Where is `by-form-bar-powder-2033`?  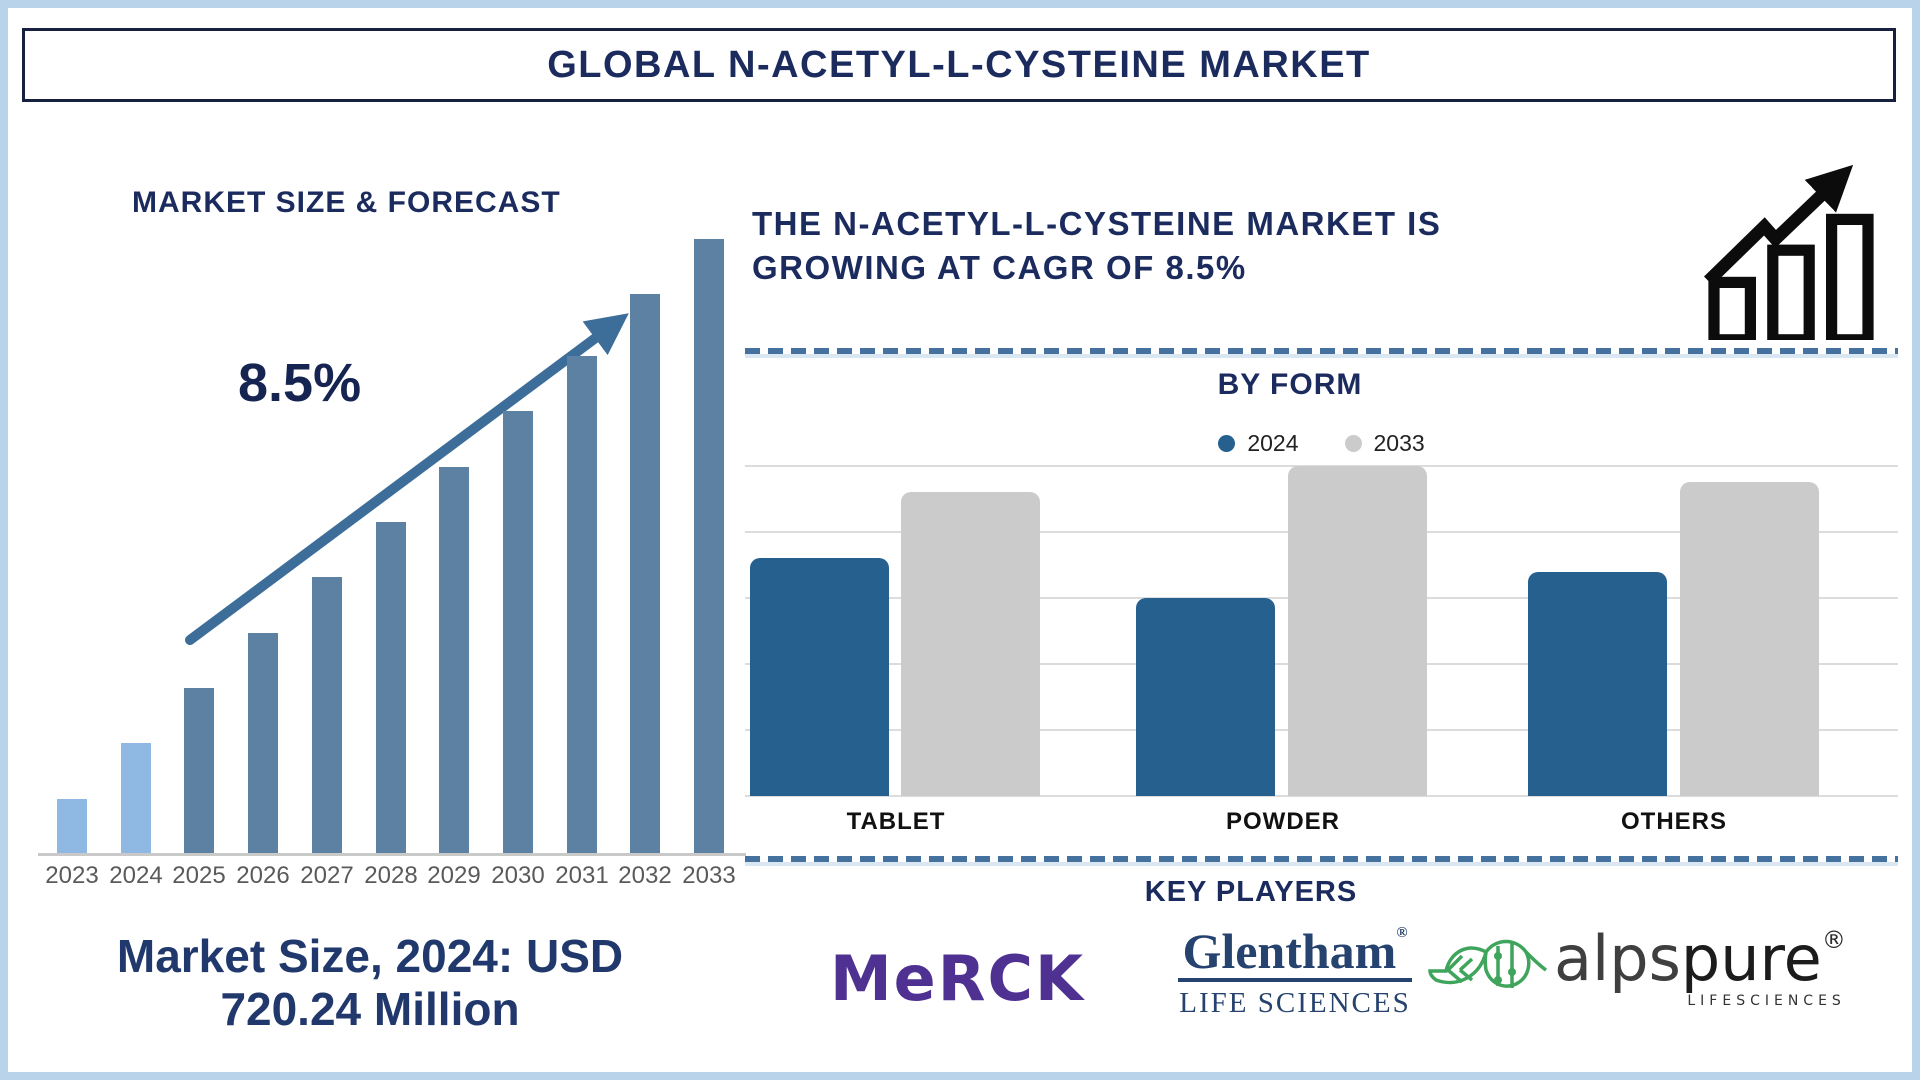 by-form-bar-powder-2033 is located at coordinates (1357, 631).